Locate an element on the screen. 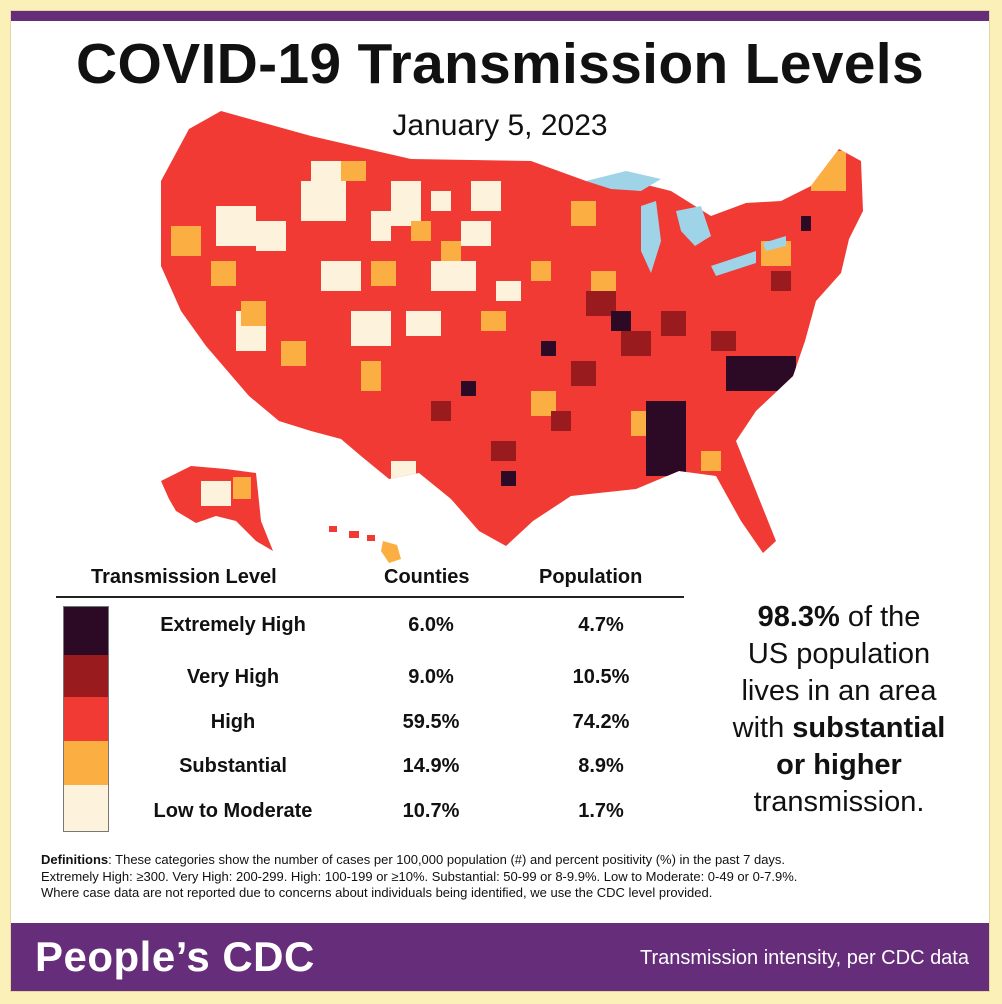 This screenshot has width=1002, height=1004. summary-percent: 98.3% is located at coordinates (798, 617).